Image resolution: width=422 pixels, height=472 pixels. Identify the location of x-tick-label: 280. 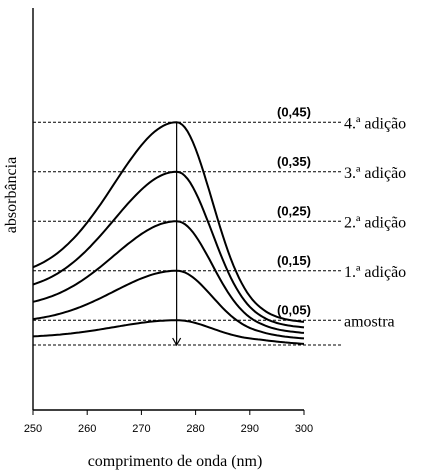
(195, 429).